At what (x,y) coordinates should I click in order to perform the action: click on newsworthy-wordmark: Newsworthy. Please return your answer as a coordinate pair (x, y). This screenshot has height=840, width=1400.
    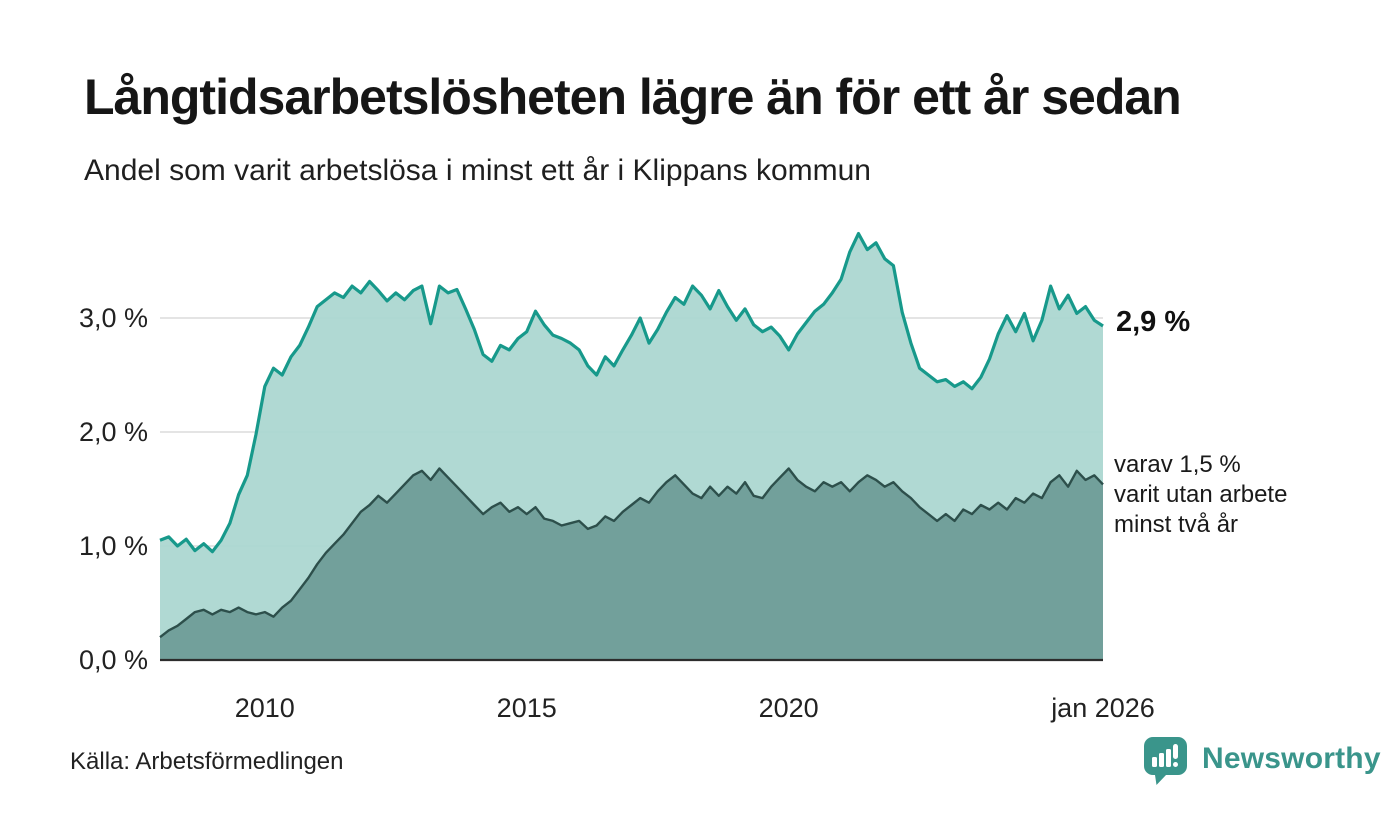
    Looking at the image, I should click on (1291, 758).